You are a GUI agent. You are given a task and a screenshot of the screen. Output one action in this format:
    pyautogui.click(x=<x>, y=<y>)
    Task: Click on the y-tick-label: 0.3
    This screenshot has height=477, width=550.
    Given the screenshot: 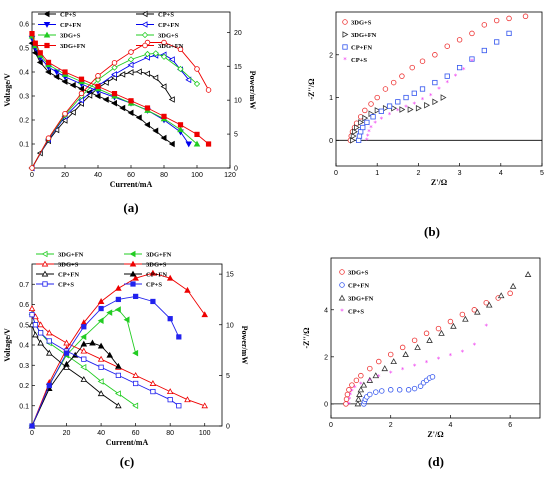 What is the action you would take?
    pyautogui.click(x=24, y=366)
    